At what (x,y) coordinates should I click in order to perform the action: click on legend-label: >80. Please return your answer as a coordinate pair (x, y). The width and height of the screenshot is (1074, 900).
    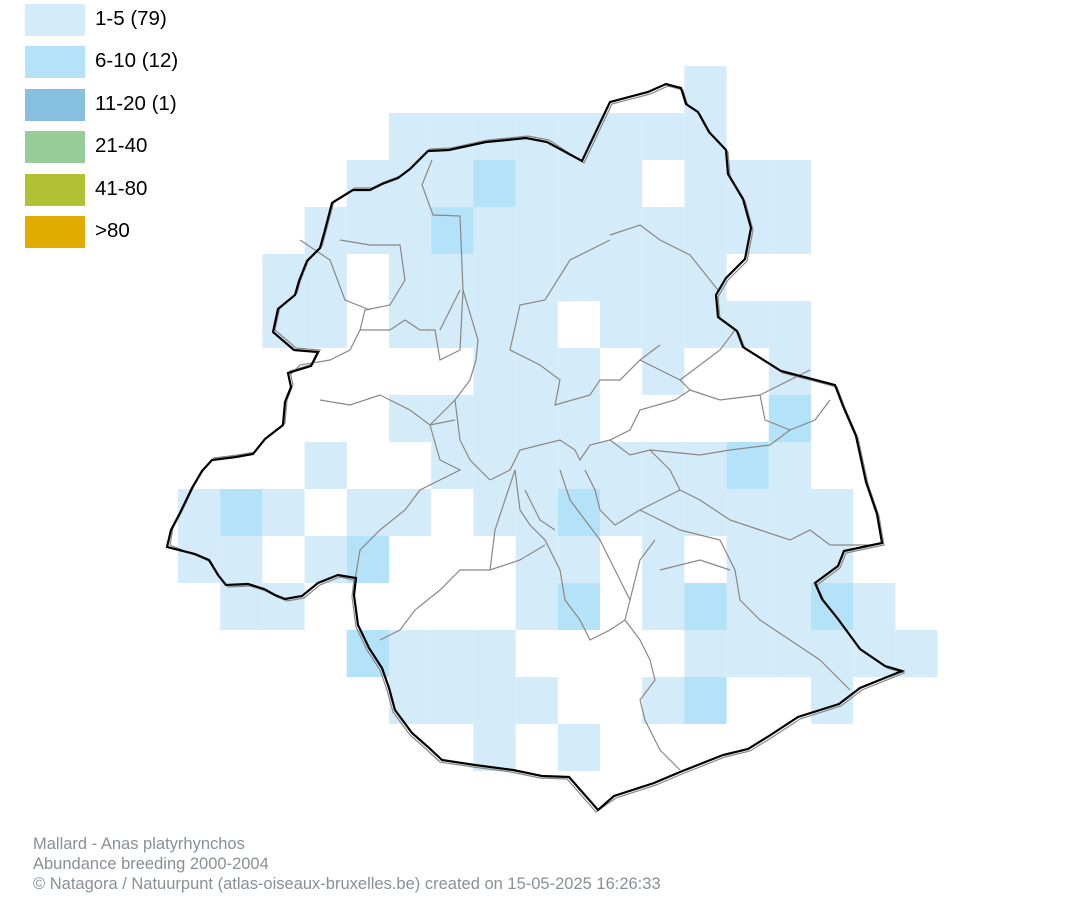
    Looking at the image, I should click on (112, 230).